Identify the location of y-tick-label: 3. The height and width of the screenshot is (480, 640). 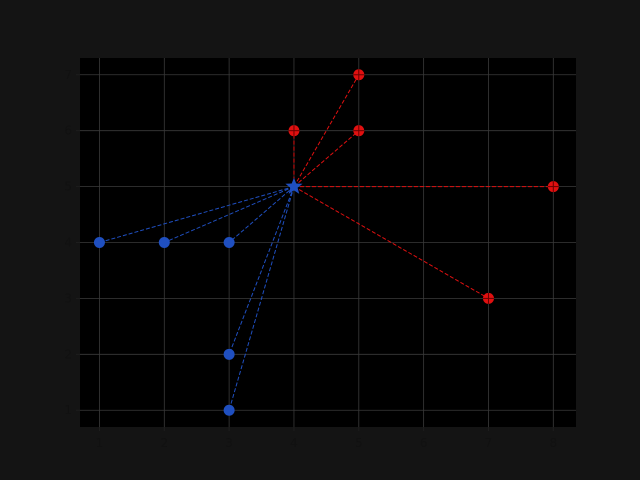
(68, 298).